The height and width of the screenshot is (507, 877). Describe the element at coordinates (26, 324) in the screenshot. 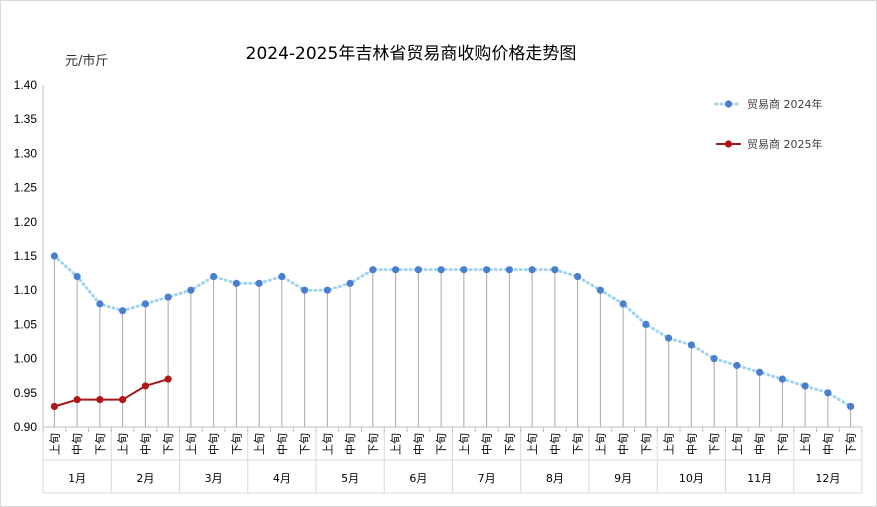

I see `y-tick-label: 1.05` at that location.